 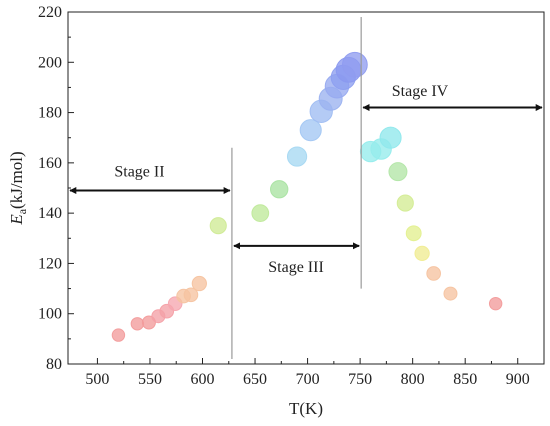 I want to click on y-tick-label-80: 80, so click(x=54, y=364).